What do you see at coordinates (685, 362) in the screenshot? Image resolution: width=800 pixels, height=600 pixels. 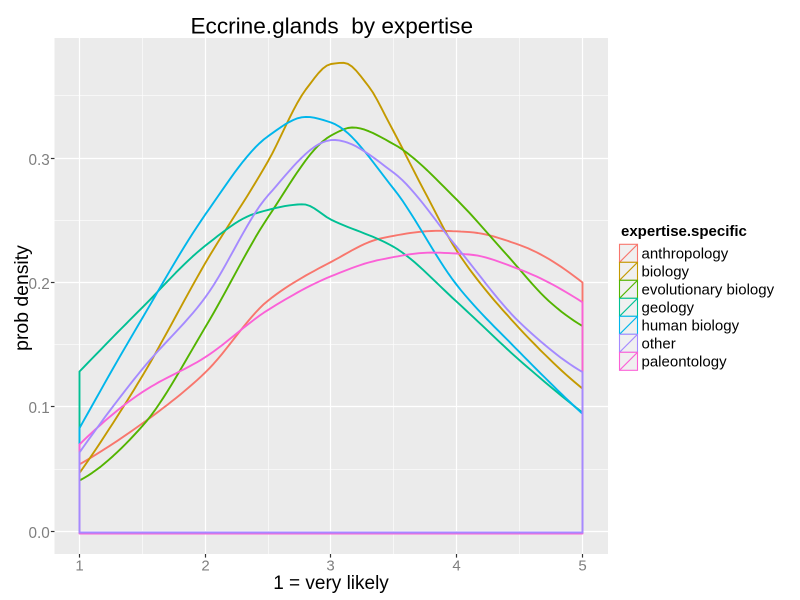 I see `svg-text: paleontology` at bounding box center [685, 362].